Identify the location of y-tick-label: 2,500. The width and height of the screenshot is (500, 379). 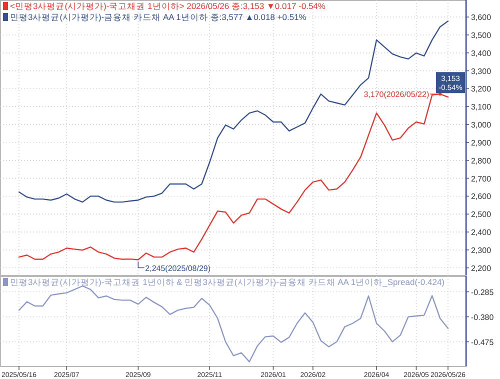
(481, 215).